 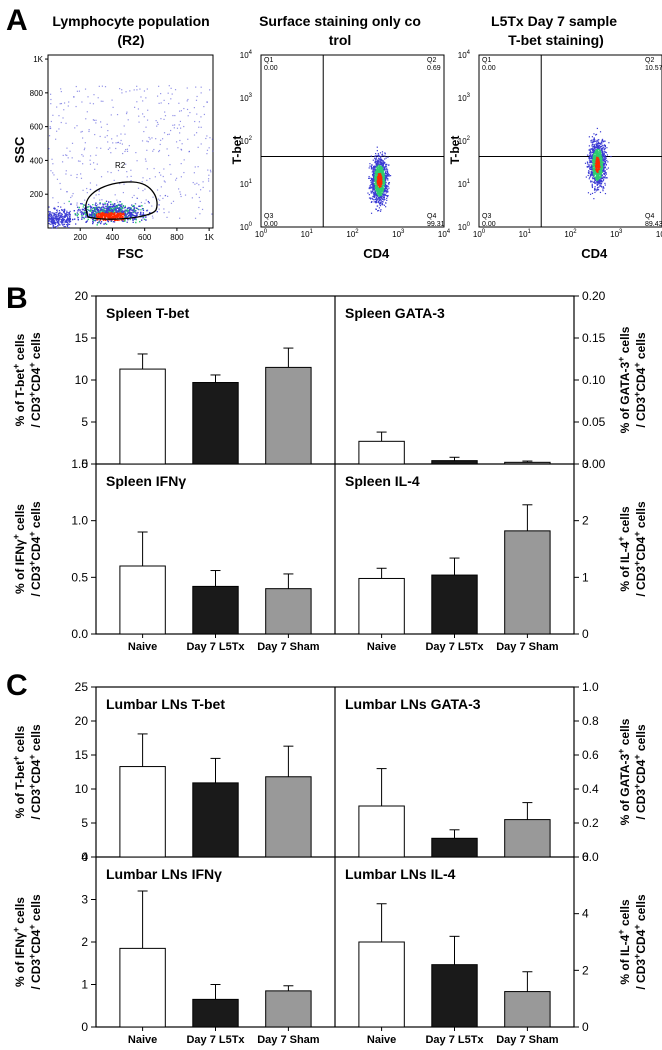 What do you see at coordinates (79, 521) in the screenshot?
I see `y-tick-label: 1.0` at bounding box center [79, 521].